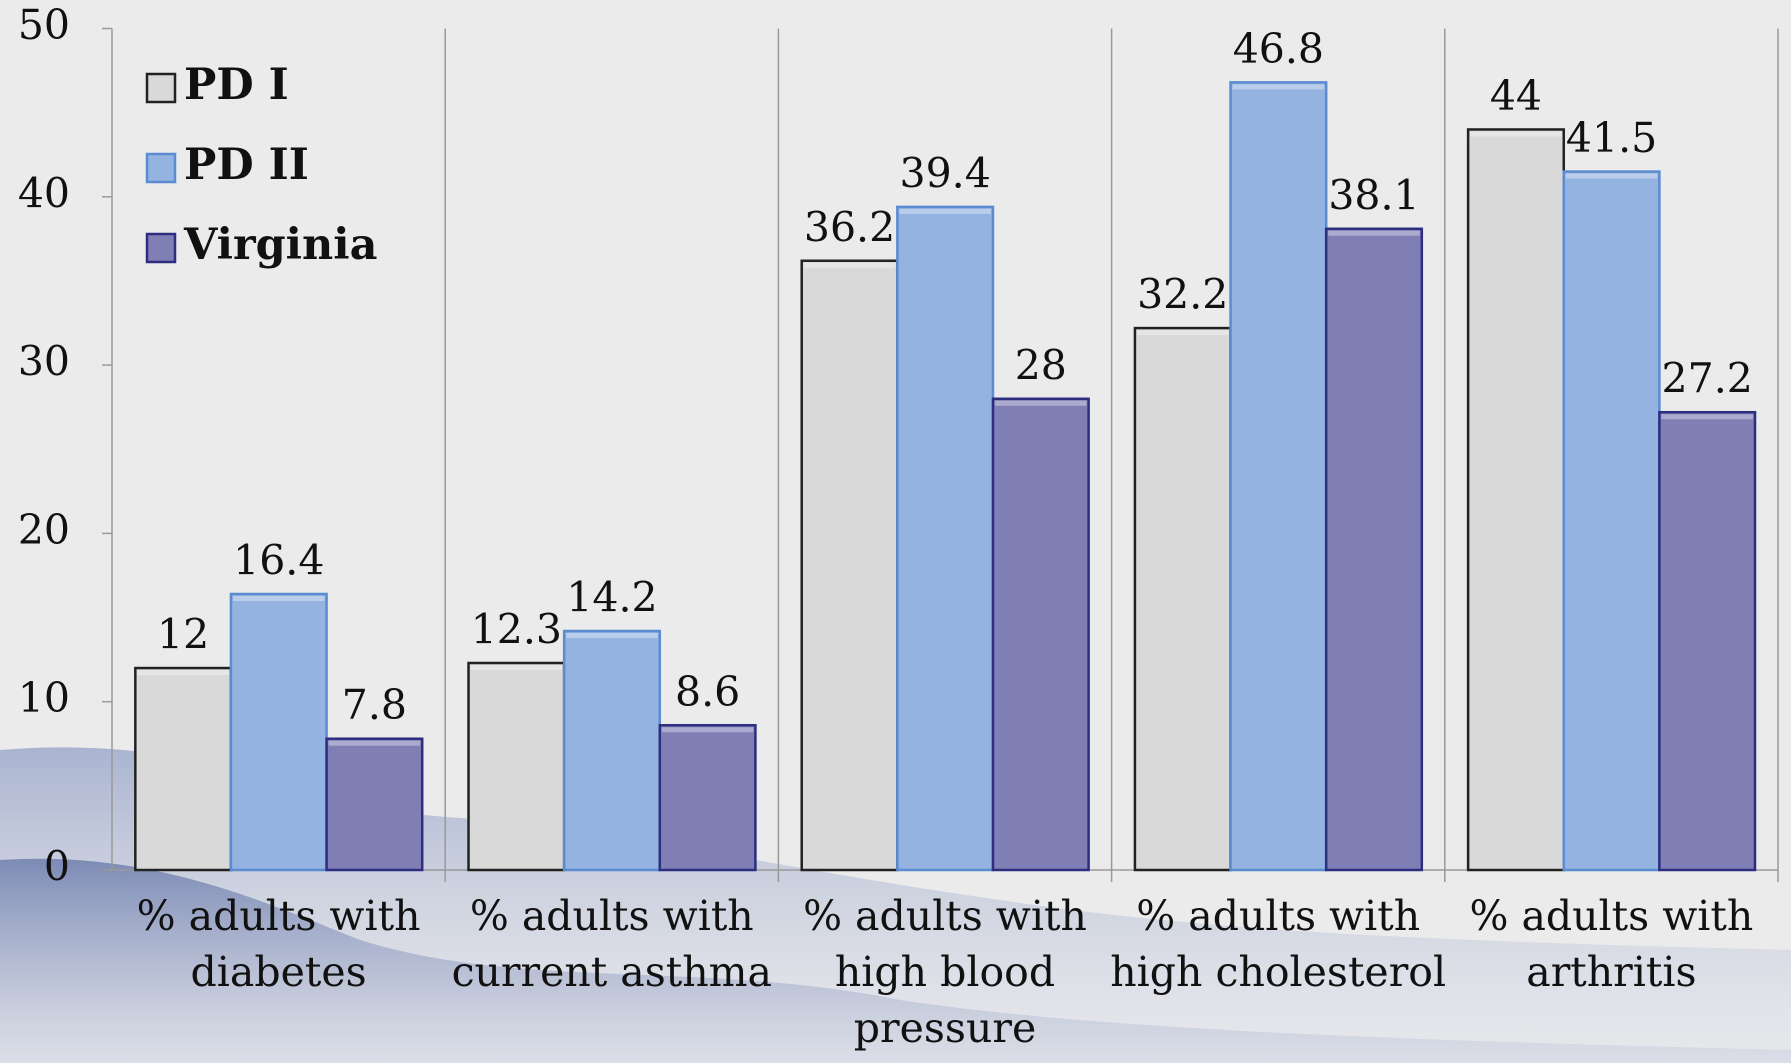 Image resolution: width=1791 pixels, height=1063 pixels. Describe the element at coordinates (1373, 195) in the screenshot. I see `data-label: 38.1` at that location.